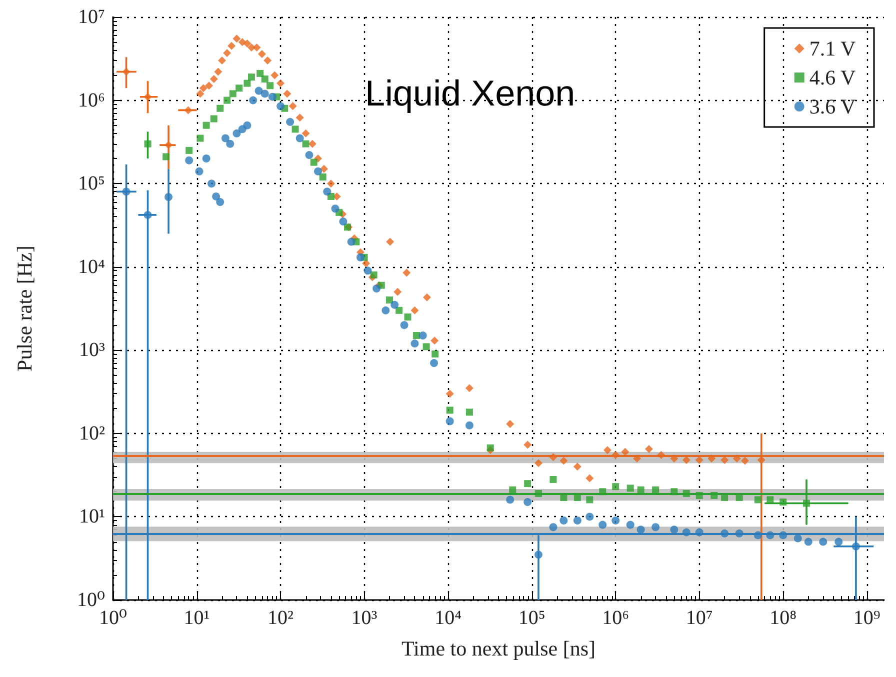 The height and width of the screenshot is (677, 896). I want to click on y-tick-label: 10¹, so click(92, 517).